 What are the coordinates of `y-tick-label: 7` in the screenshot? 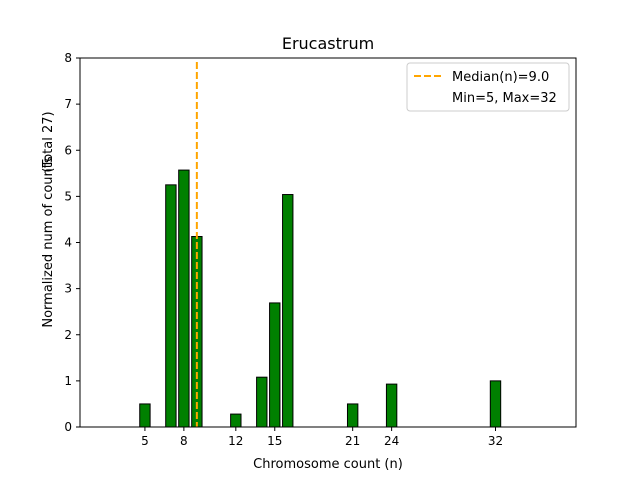 It's located at (68, 104).